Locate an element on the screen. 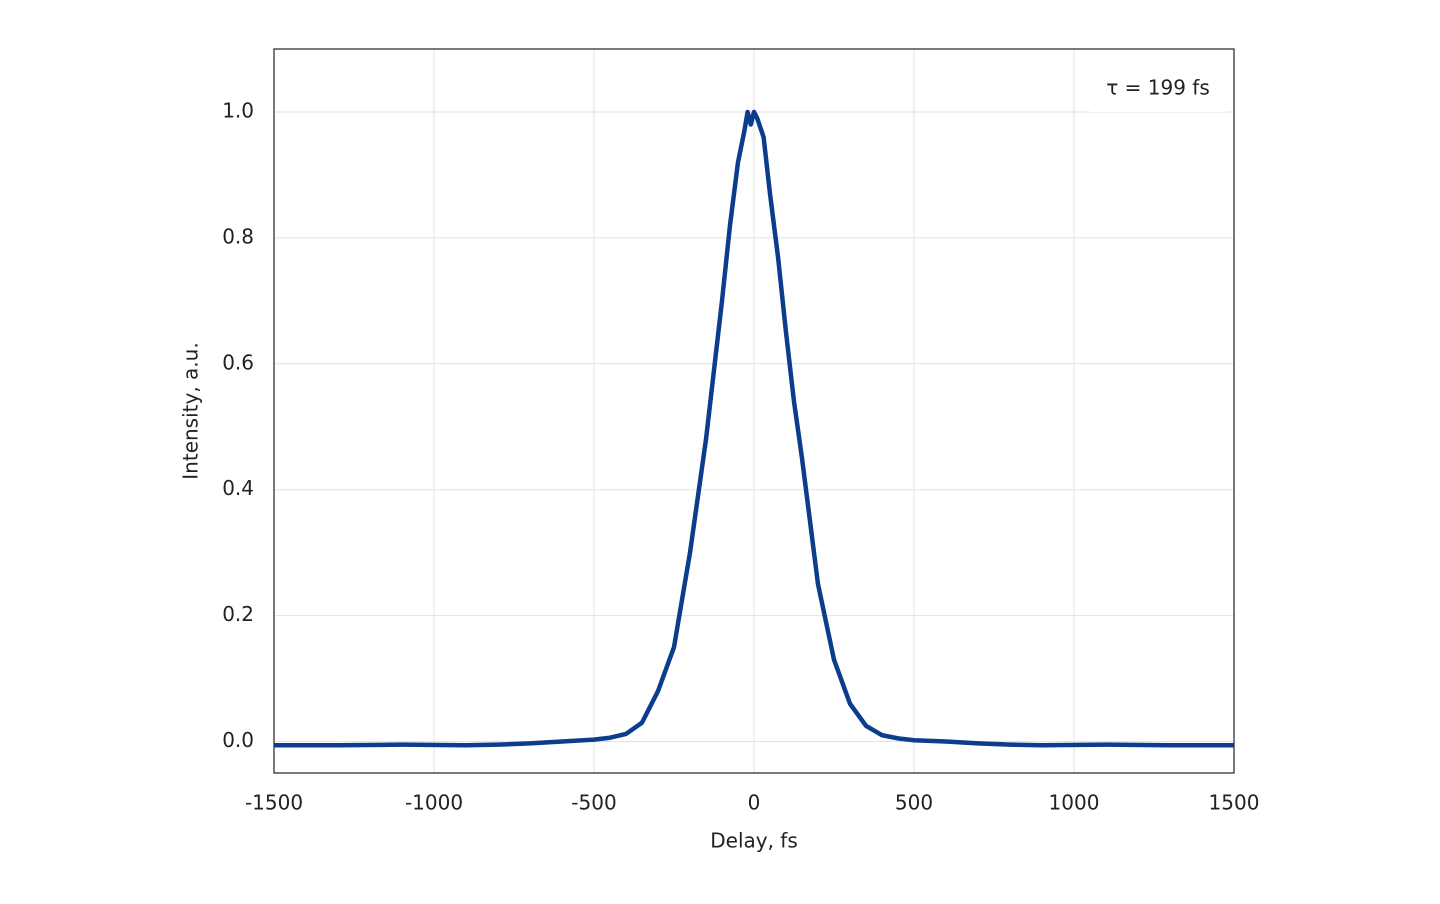 The width and height of the screenshot is (1440, 904). y-tick-label: 0.0 is located at coordinates (238, 740).